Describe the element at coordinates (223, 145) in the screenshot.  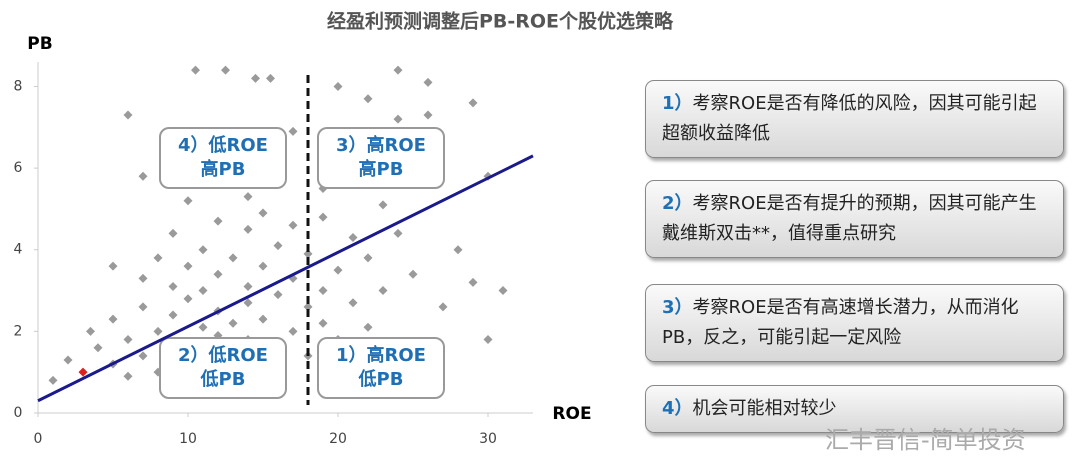
I see `quadrant-label: 4）低ROE` at that location.